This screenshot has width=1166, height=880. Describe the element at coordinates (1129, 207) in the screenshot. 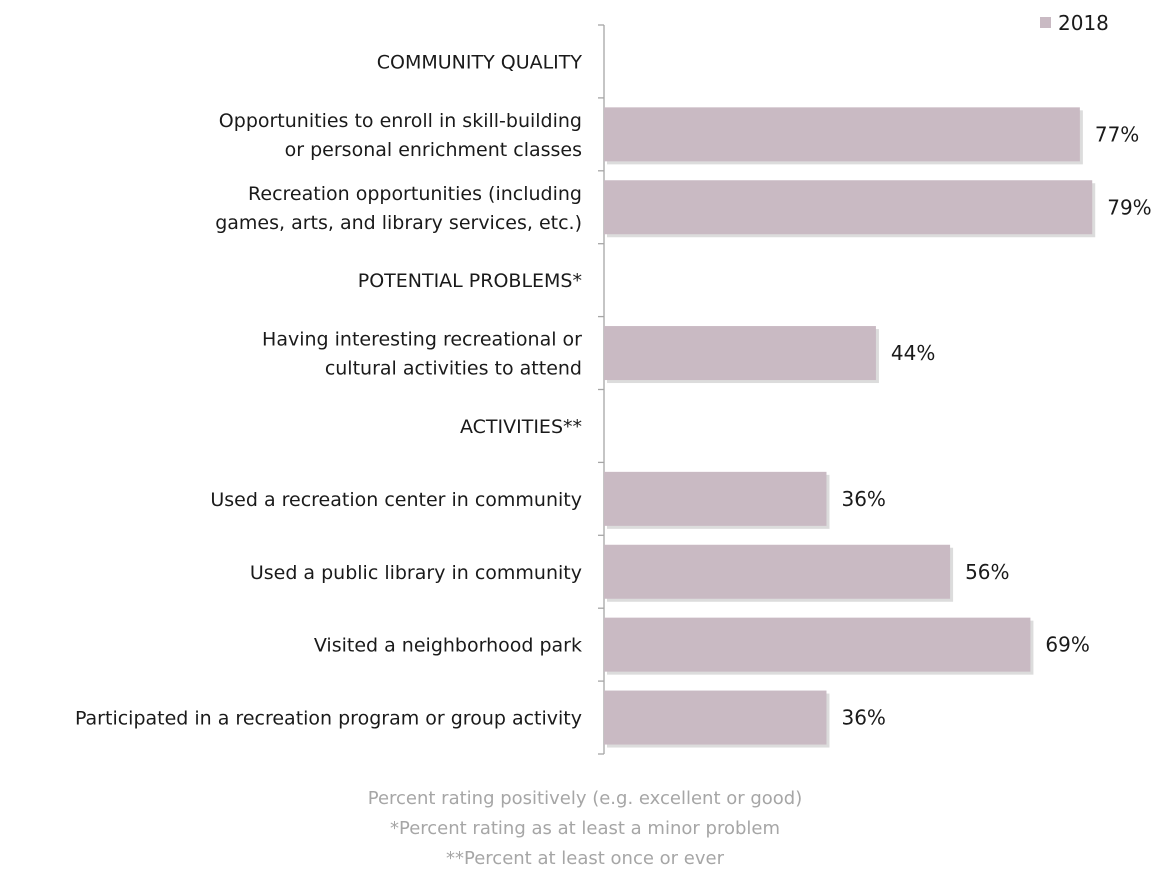

I see `data-label: 79%` at that location.